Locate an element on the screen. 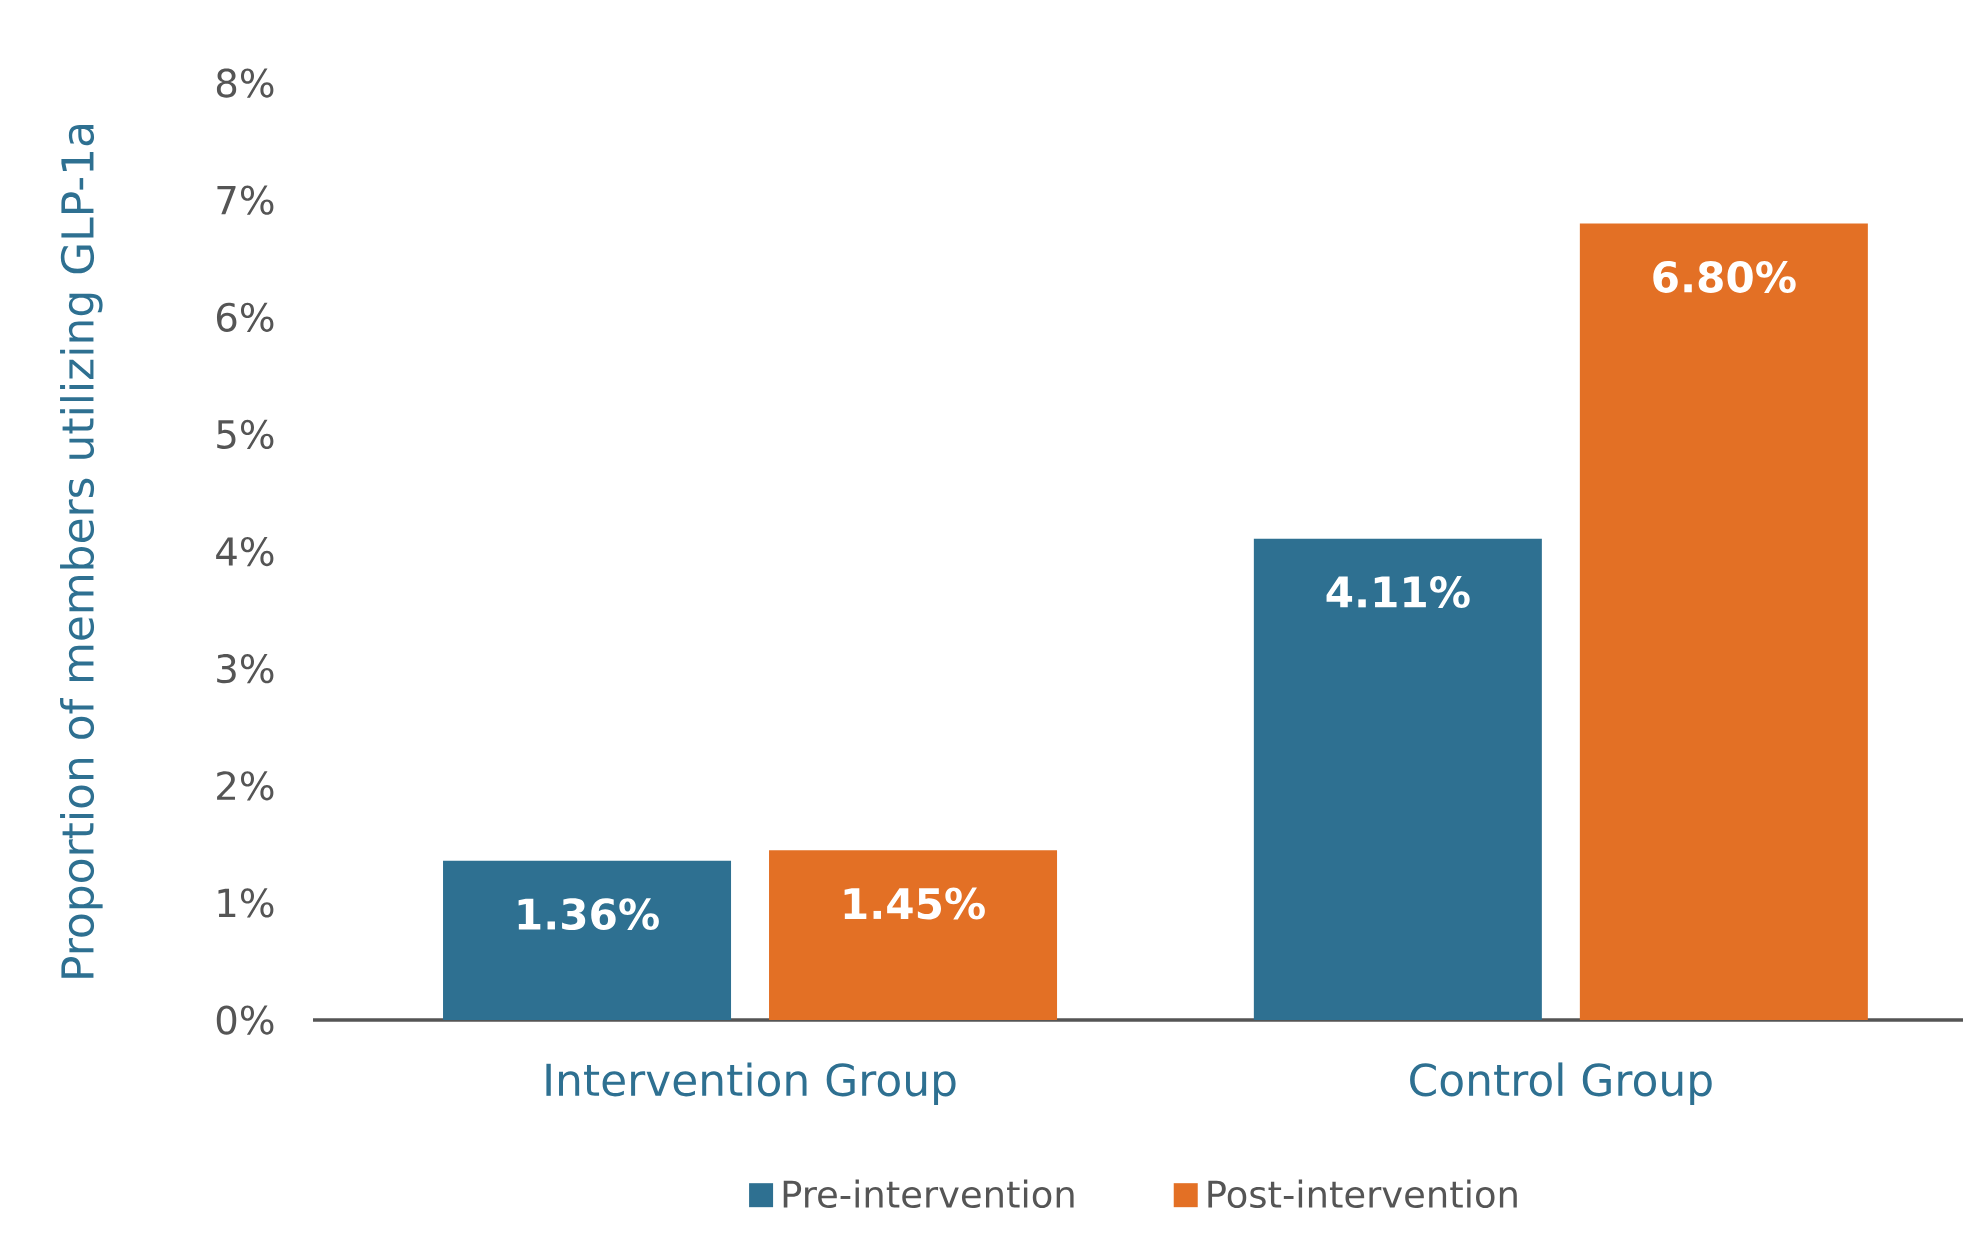 The width and height of the screenshot is (1963, 1257). x-tick-label: Control Group is located at coordinates (1561, 1083).